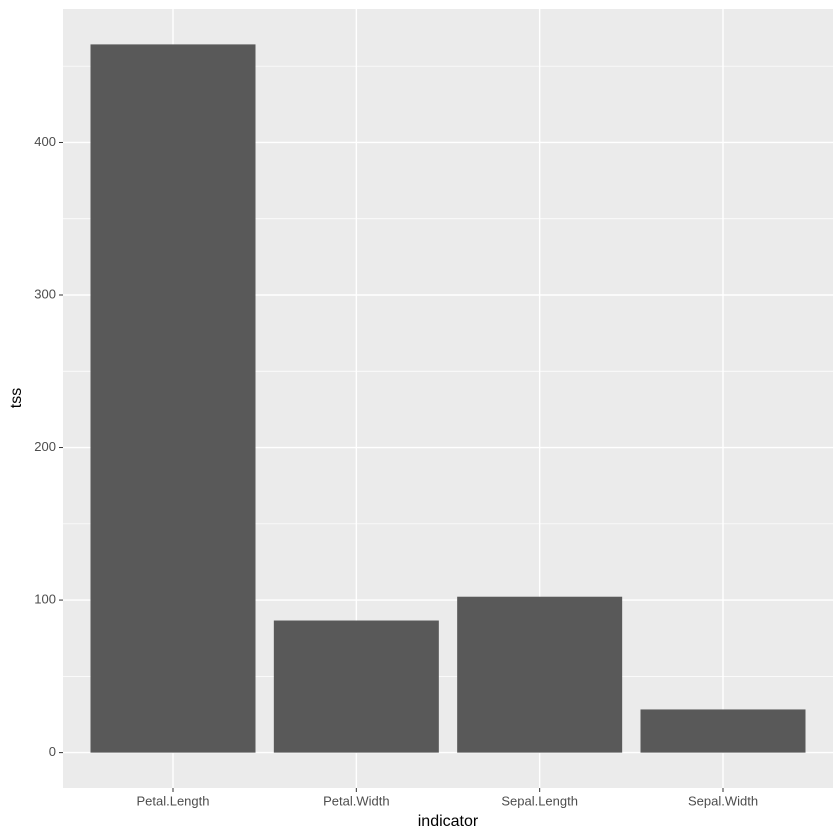 The image size is (840, 840). I want to click on x-tick-label: Petal.Width, so click(356, 800).